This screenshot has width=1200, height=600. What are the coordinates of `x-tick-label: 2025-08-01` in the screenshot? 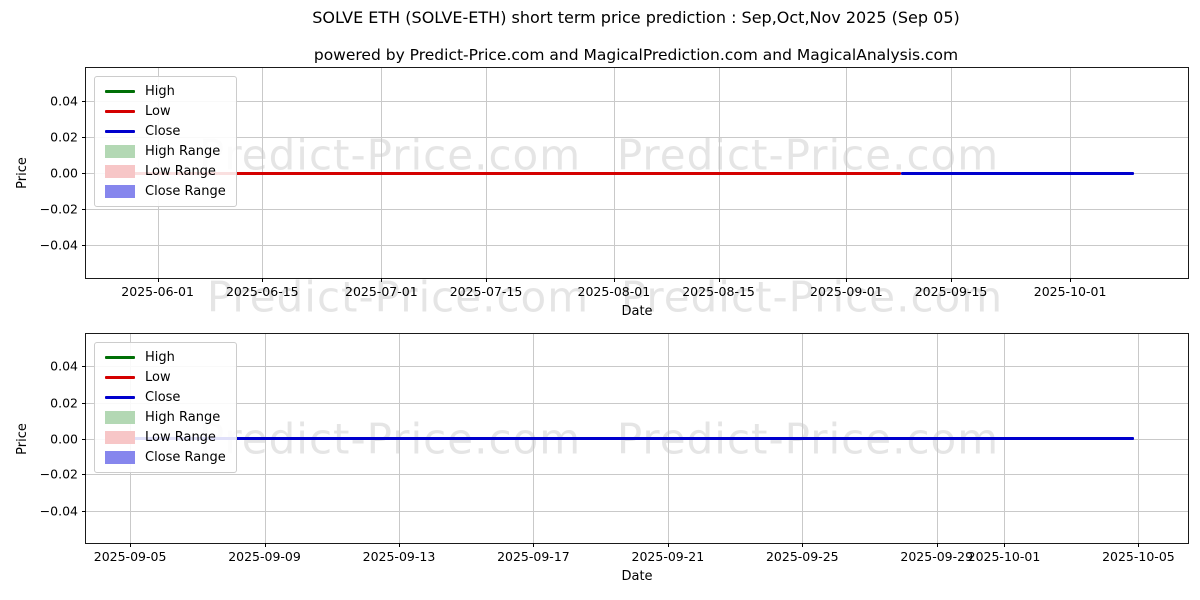 It's located at (614, 291).